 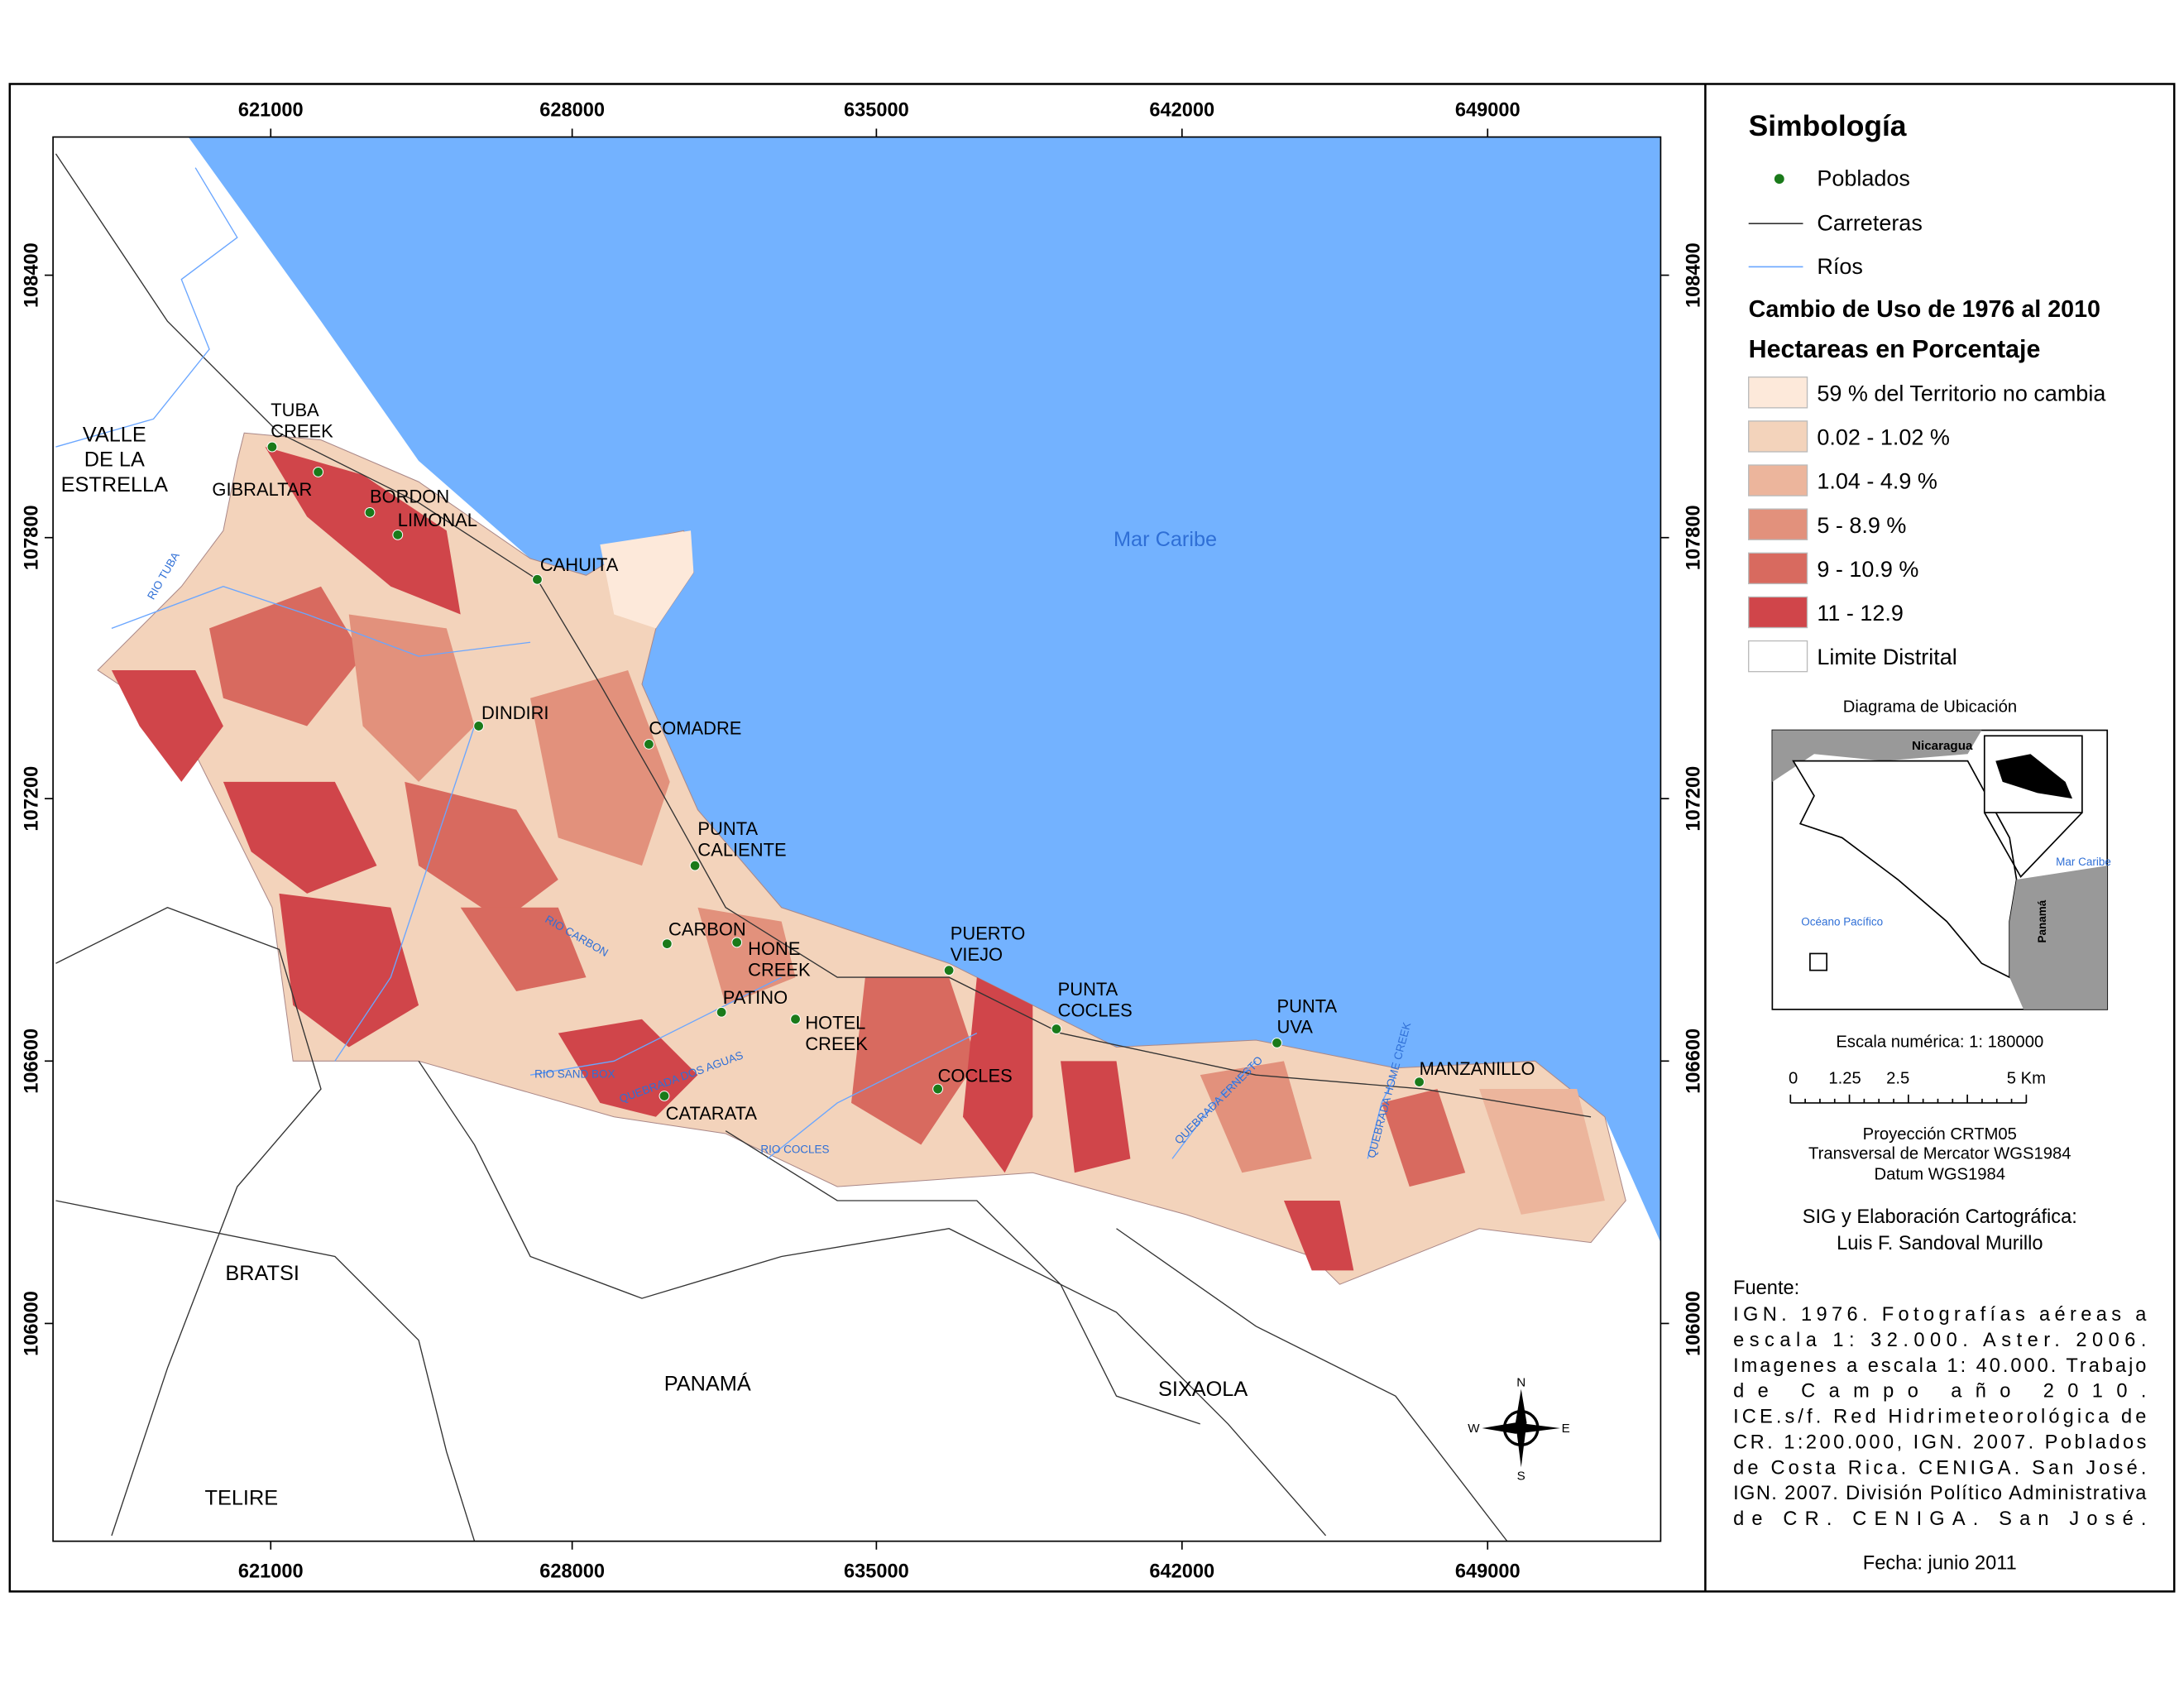 What do you see at coordinates (1877, 481) in the screenshot?
I see `legend-label: 1.04 - 4.9 %` at bounding box center [1877, 481].